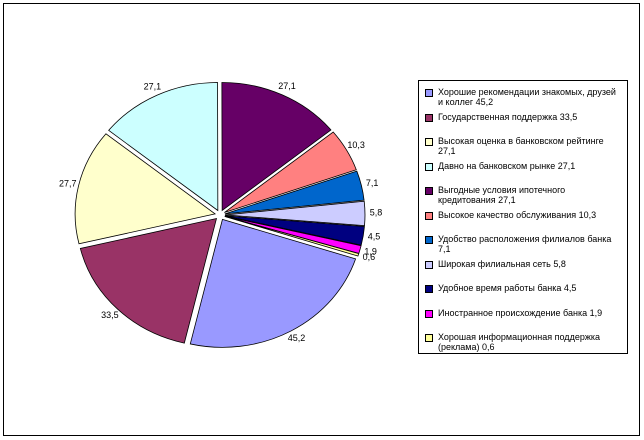 The image size is (644, 440). What do you see at coordinates (524, 222) in the screenshot?
I see `legend-item: Высокое качество обслуживания 10,3` at bounding box center [524, 222].